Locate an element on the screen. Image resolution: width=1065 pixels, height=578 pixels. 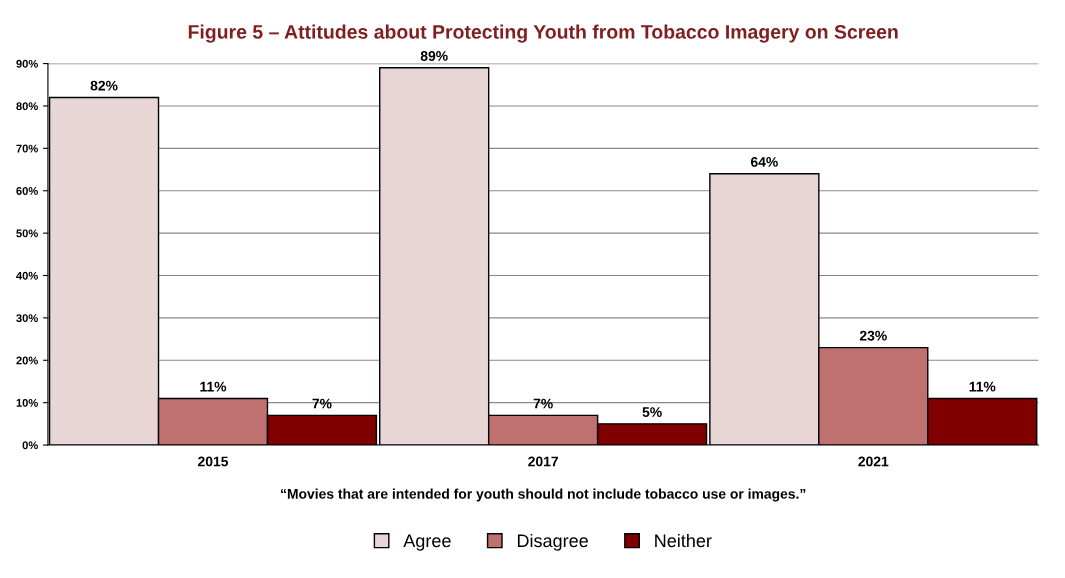
chart-title: Figure 5 – Attitudes about Protecting Youth from Tobacco Imagery on Screen is located at coordinates (543, 33).